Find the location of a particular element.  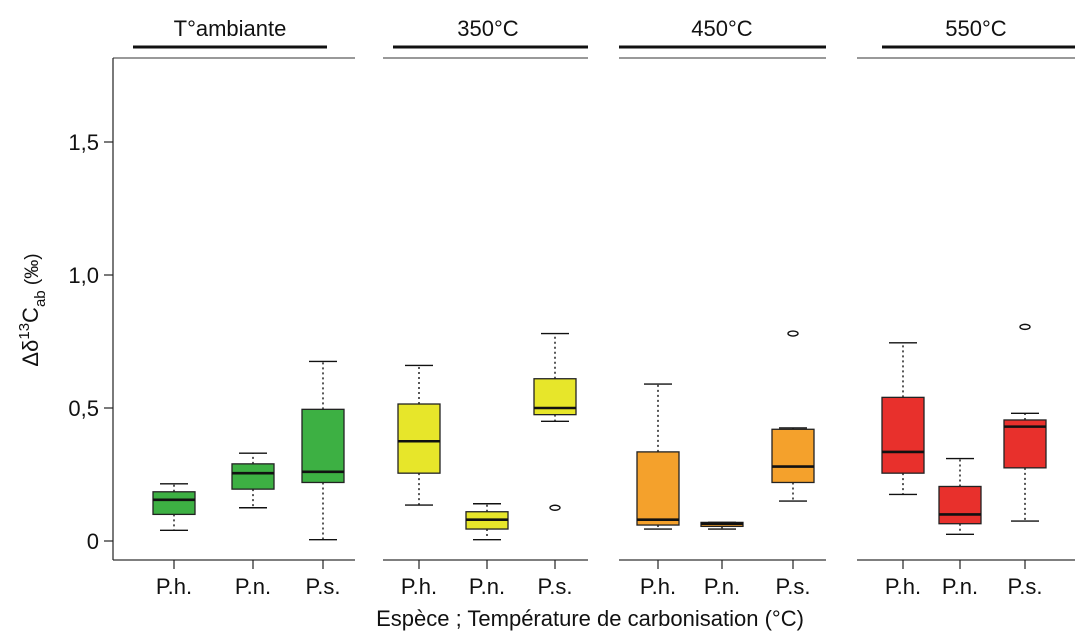

y-axis-title-main: C is located at coordinates (30, 315).